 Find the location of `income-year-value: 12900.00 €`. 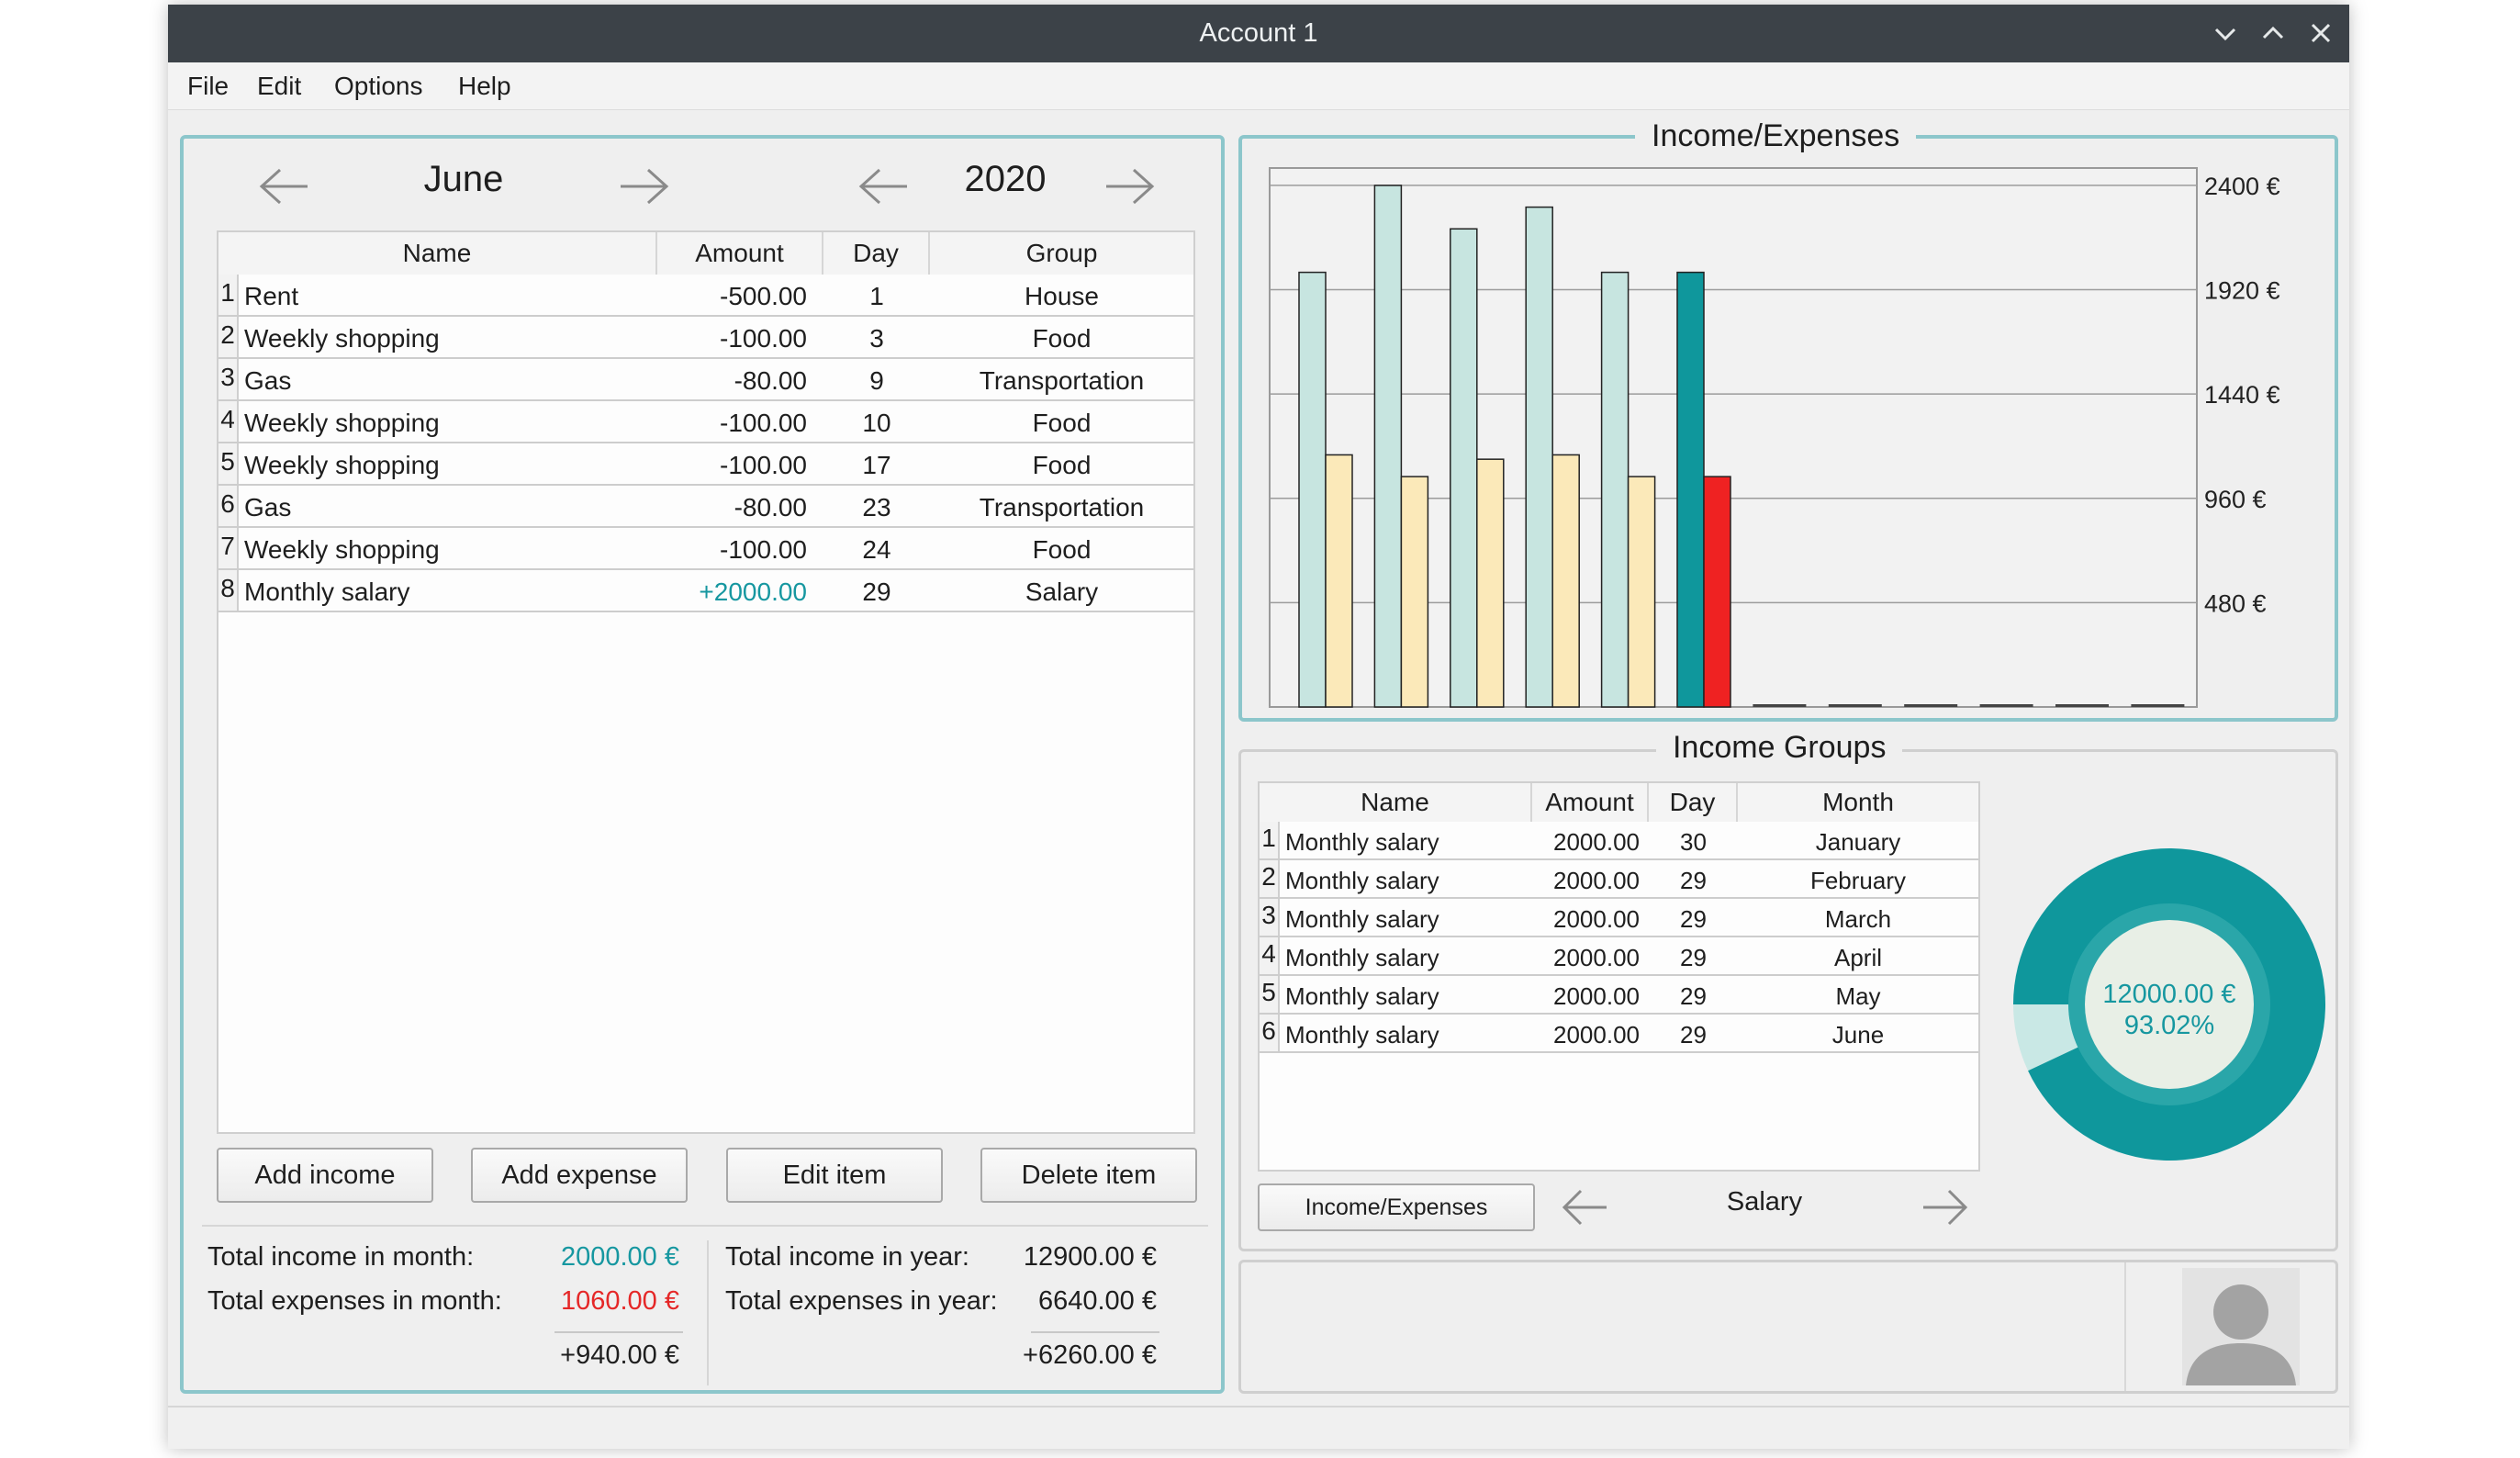

income-year-value: 12900.00 € is located at coordinates (1090, 1257).